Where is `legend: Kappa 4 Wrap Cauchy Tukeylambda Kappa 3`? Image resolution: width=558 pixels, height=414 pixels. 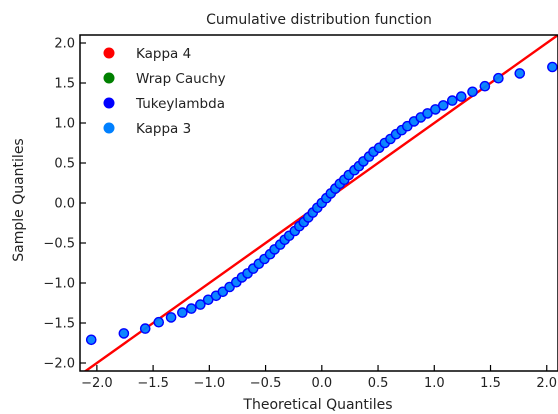
legend: Kappa 4 Wrap Cauchy Tukeylambda Kappa 3 is located at coordinates (164, 91).